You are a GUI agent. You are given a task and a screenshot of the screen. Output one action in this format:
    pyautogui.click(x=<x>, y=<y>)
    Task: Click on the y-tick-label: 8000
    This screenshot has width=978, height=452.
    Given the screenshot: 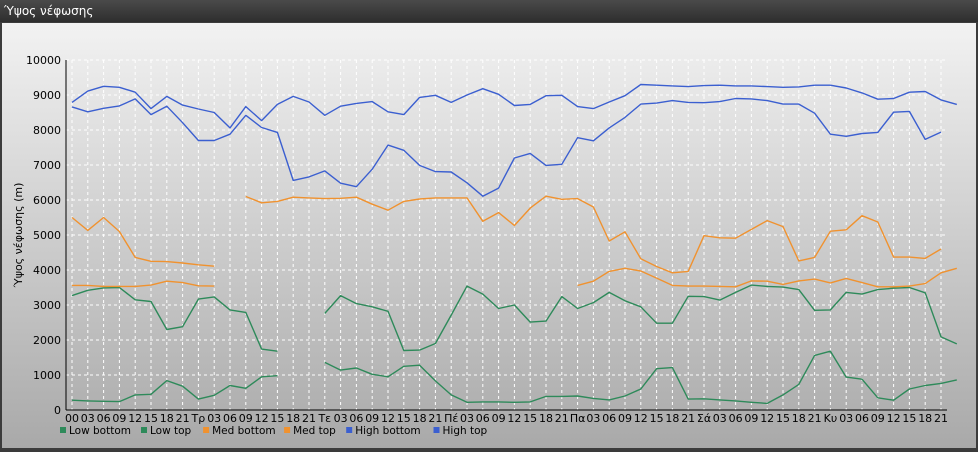 What is the action you would take?
    pyautogui.click(x=47, y=130)
    